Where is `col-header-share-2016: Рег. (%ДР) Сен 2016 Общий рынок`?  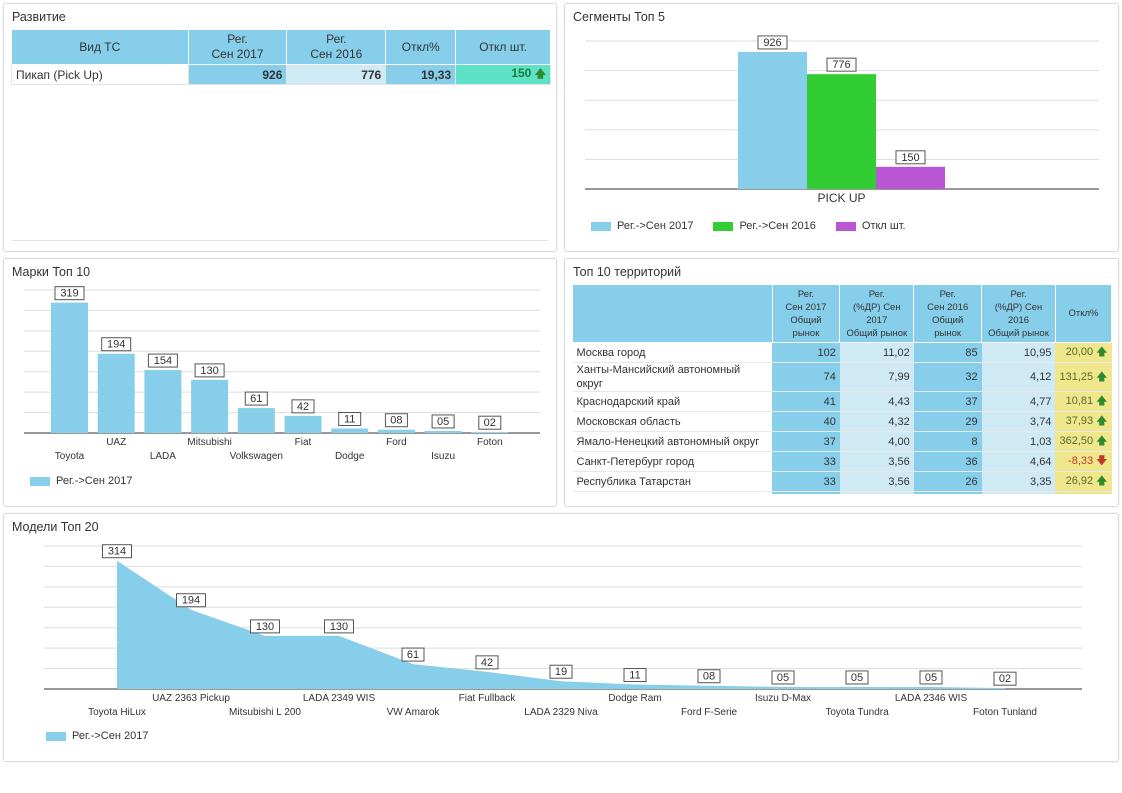
col-header-share-2016: Рег. (%ДР) Сен 2016 Общий рынок is located at coordinates (1018, 313).